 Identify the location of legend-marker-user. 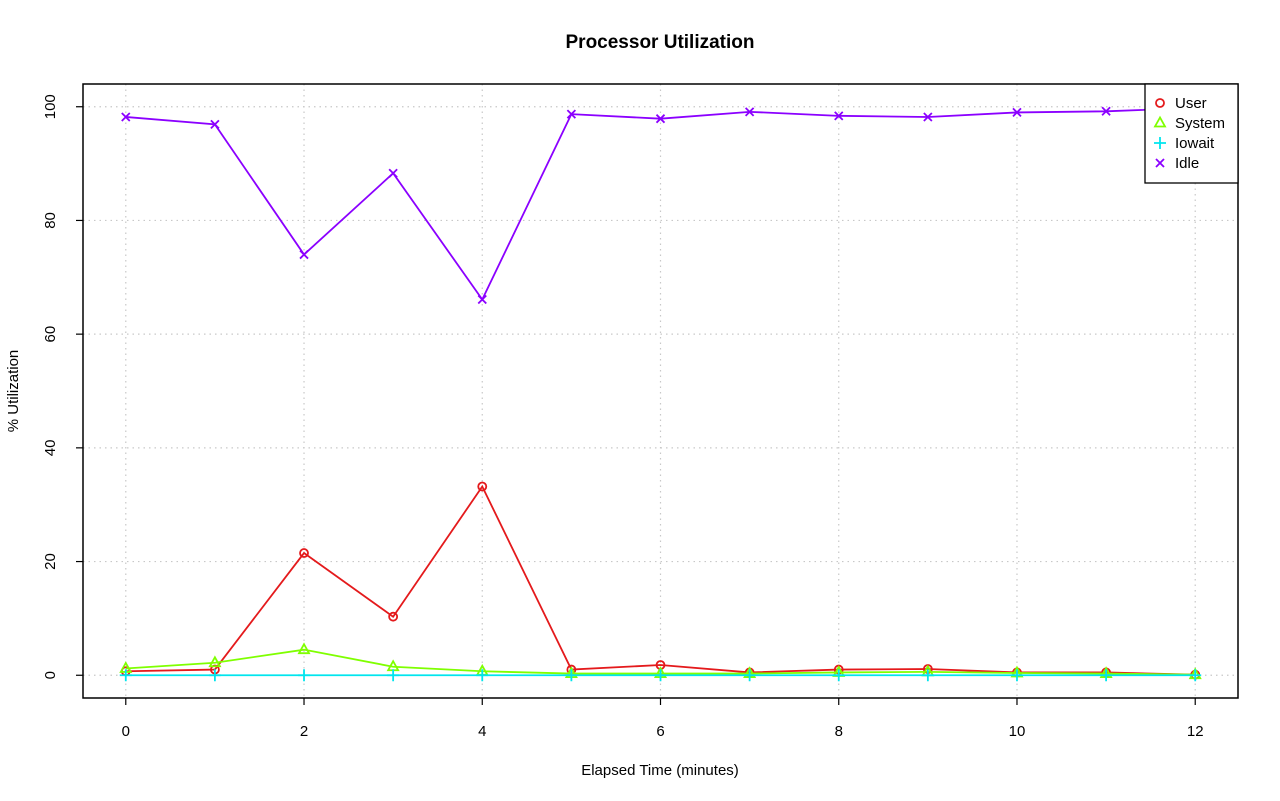
(1160, 103).